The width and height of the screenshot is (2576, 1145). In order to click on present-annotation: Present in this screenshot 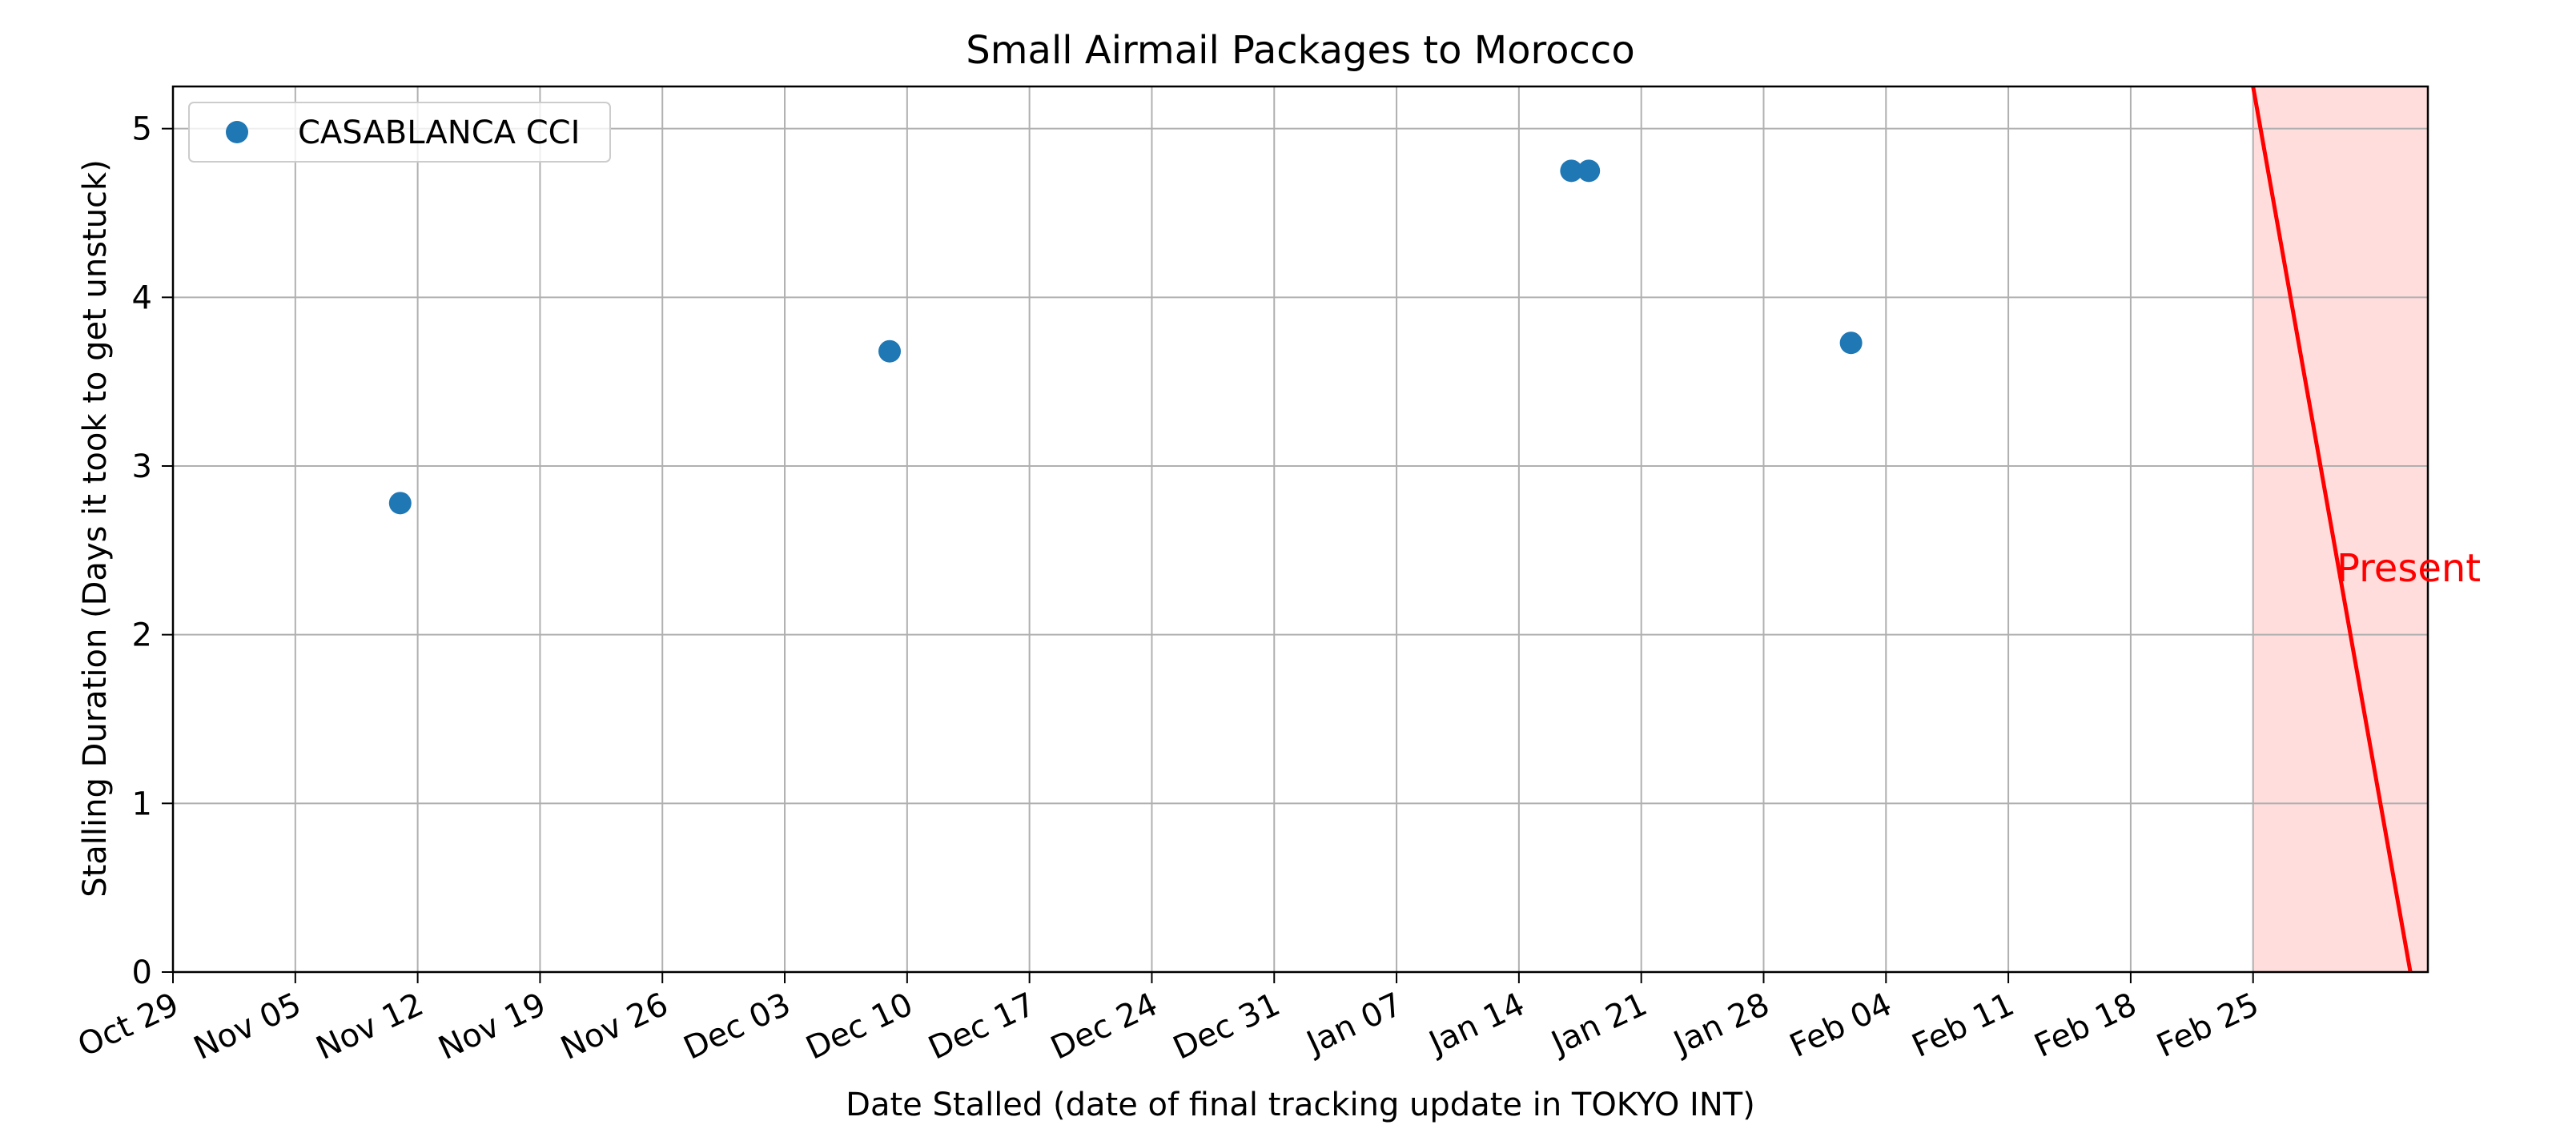, I will do `click(2409, 568)`.